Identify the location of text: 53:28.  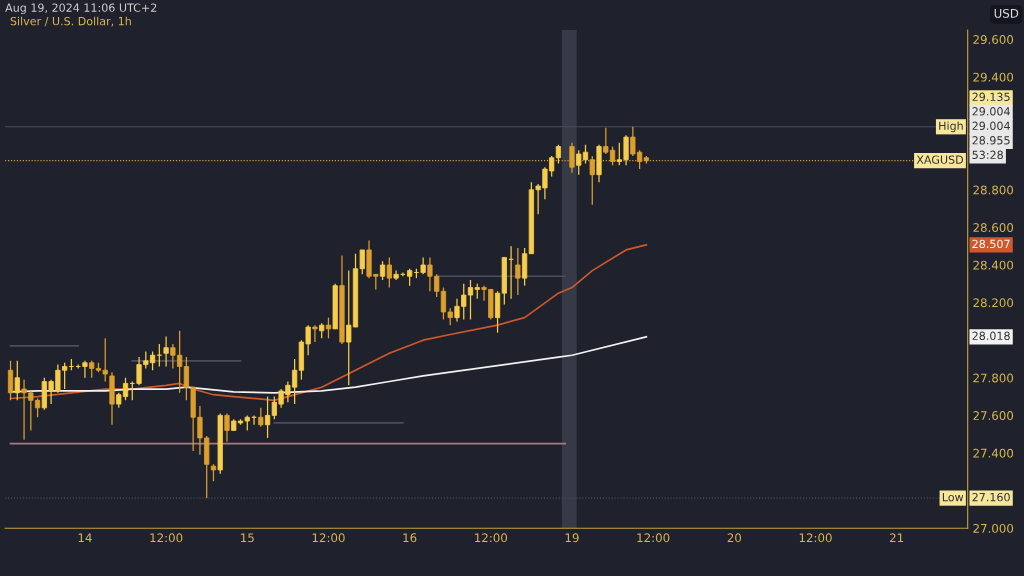
(987, 155).